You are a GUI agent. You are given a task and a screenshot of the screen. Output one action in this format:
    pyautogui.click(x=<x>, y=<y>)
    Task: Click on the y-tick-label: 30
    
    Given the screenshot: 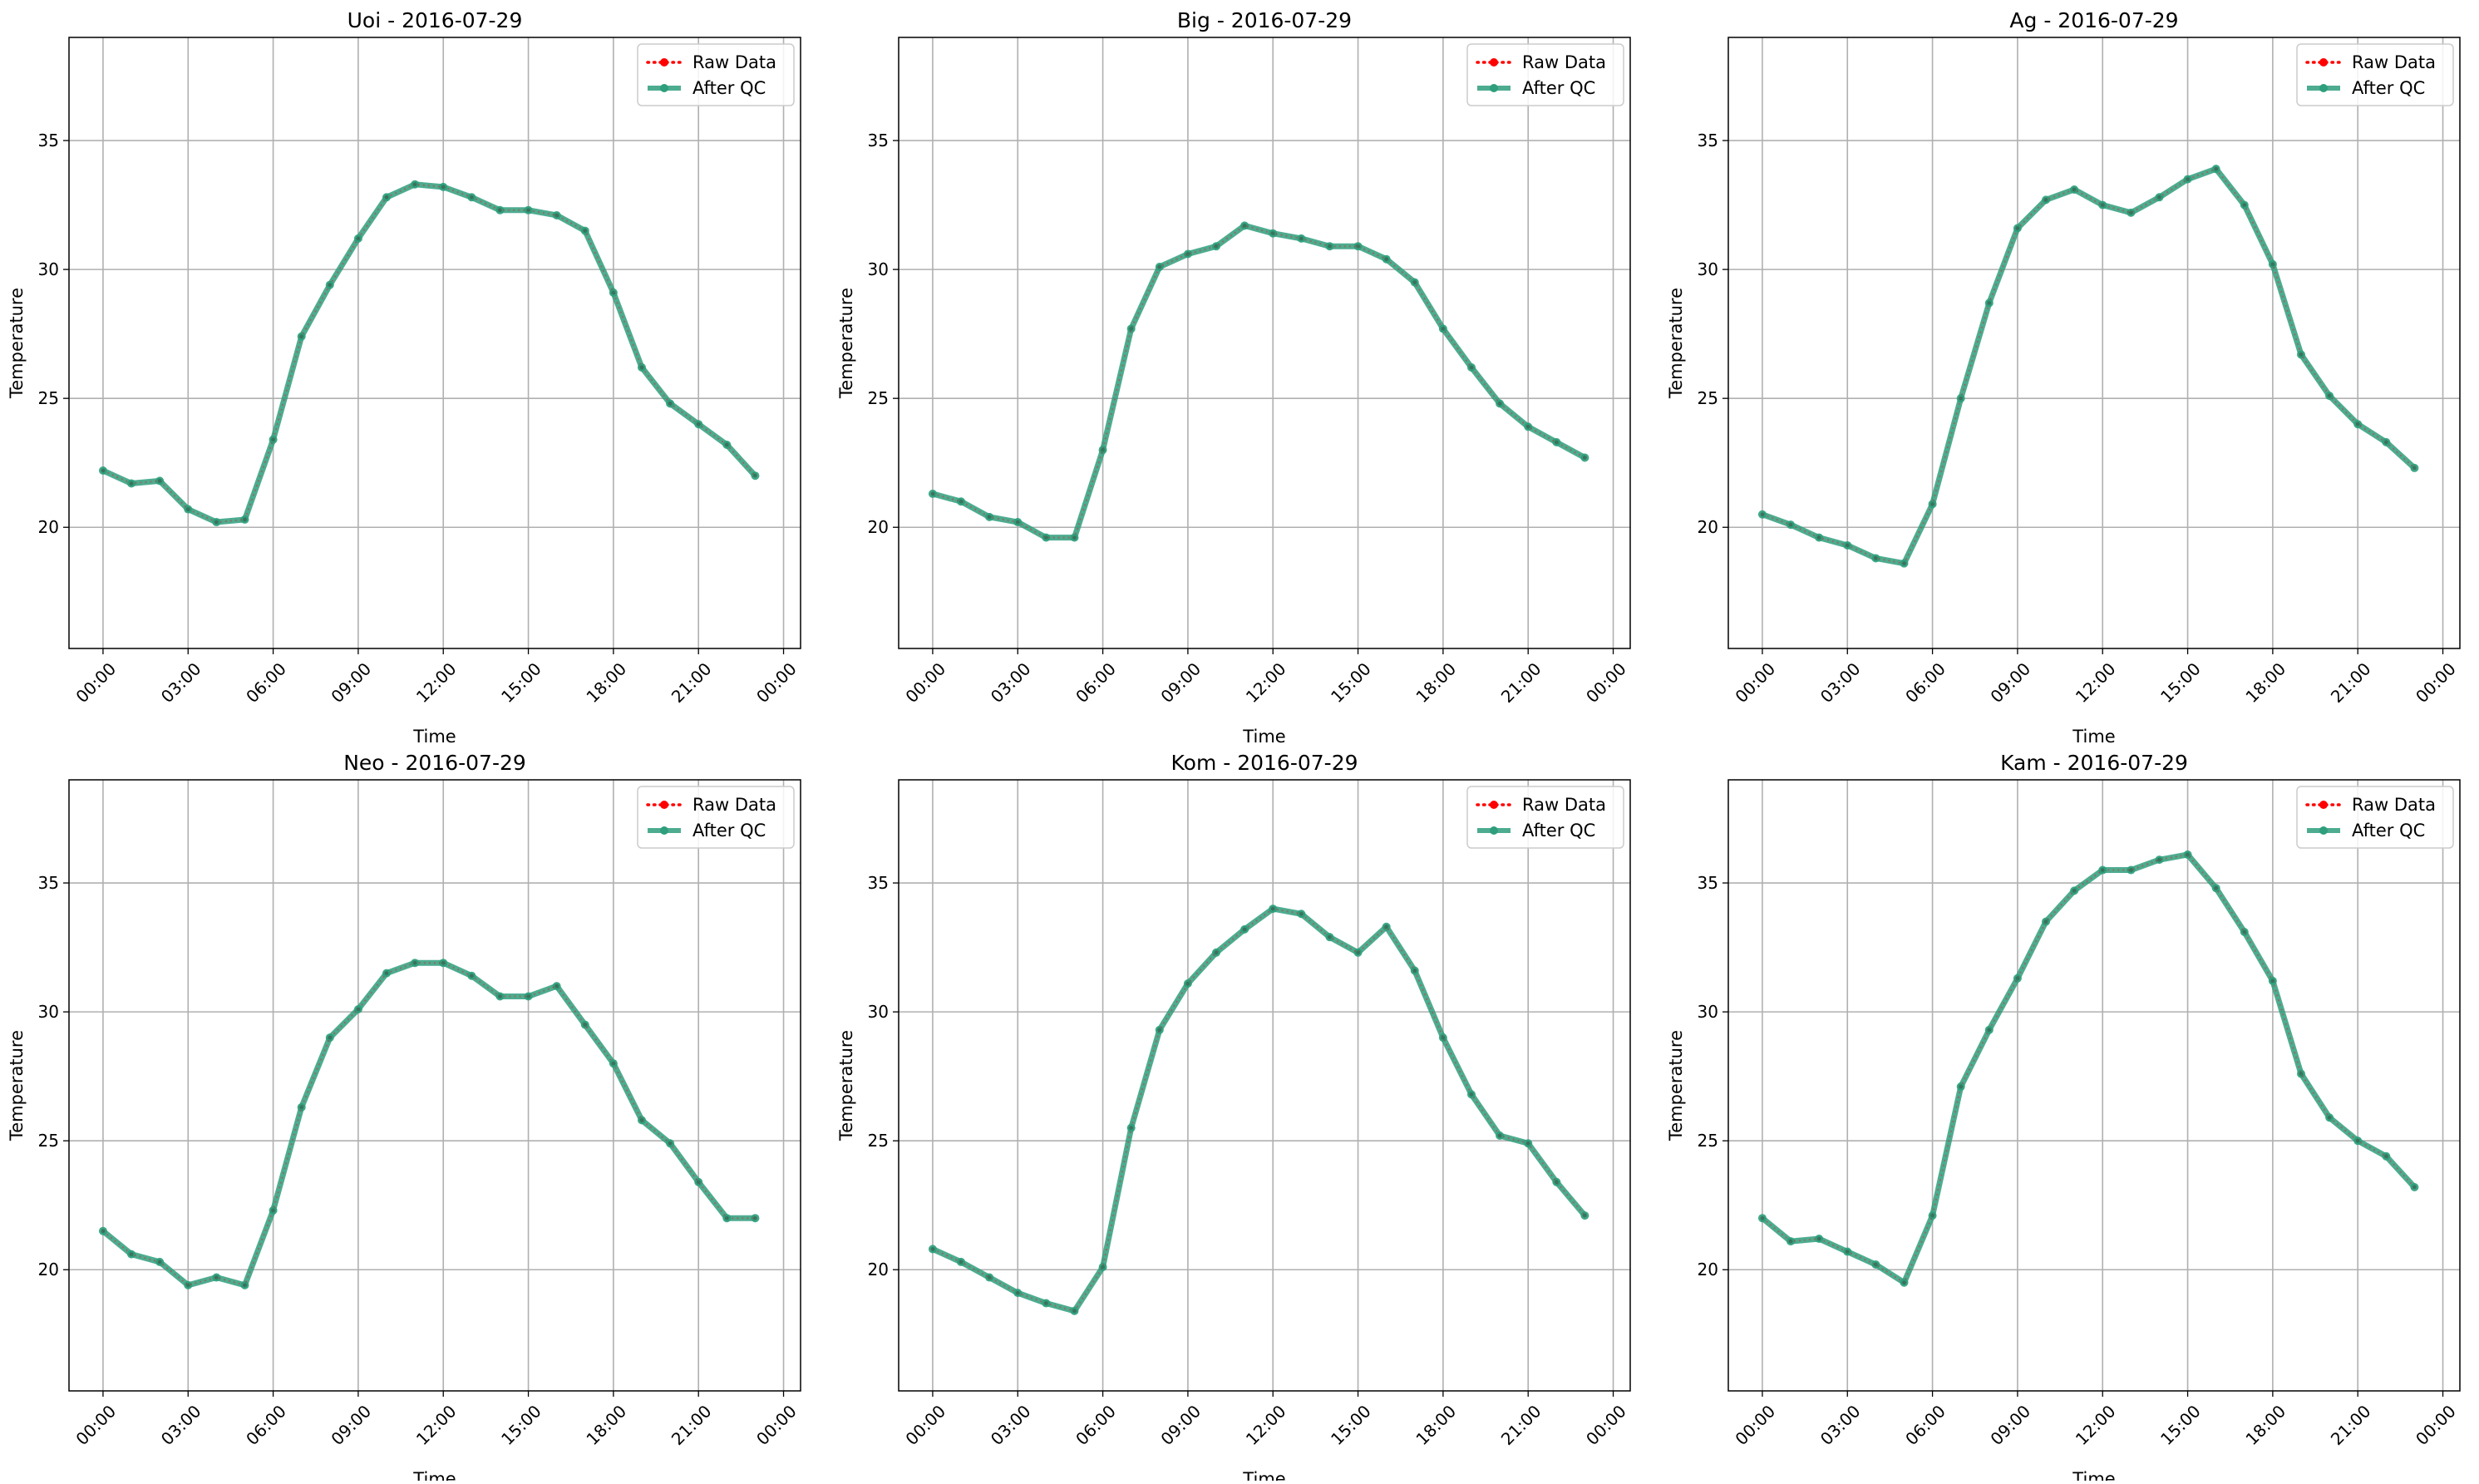 What is the action you would take?
    pyautogui.click(x=1708, y=1012)
    